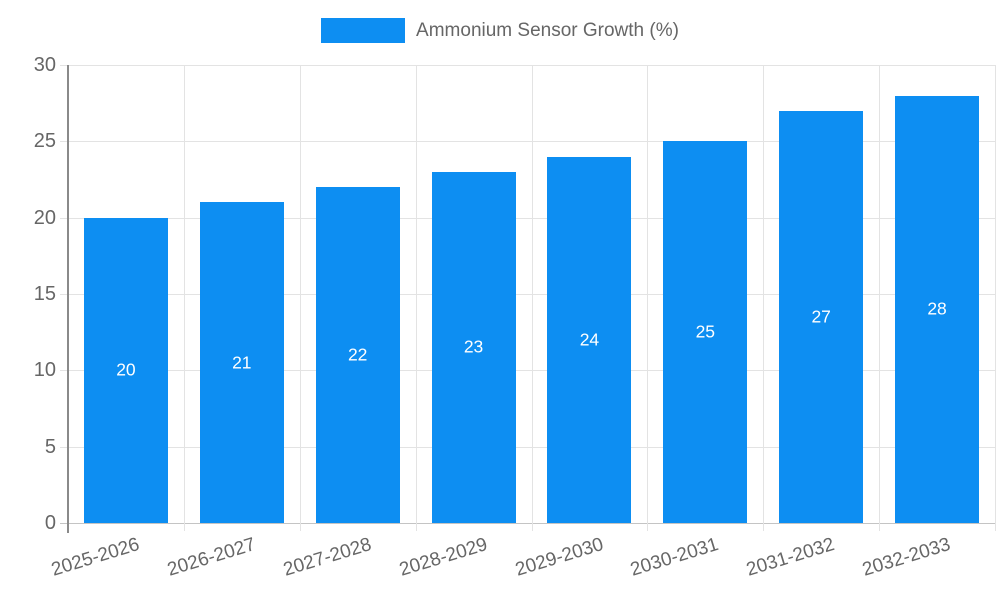 This screenshot has height=600, width=1000. I want to click on bar-value-label: 20, so click(126, 369).